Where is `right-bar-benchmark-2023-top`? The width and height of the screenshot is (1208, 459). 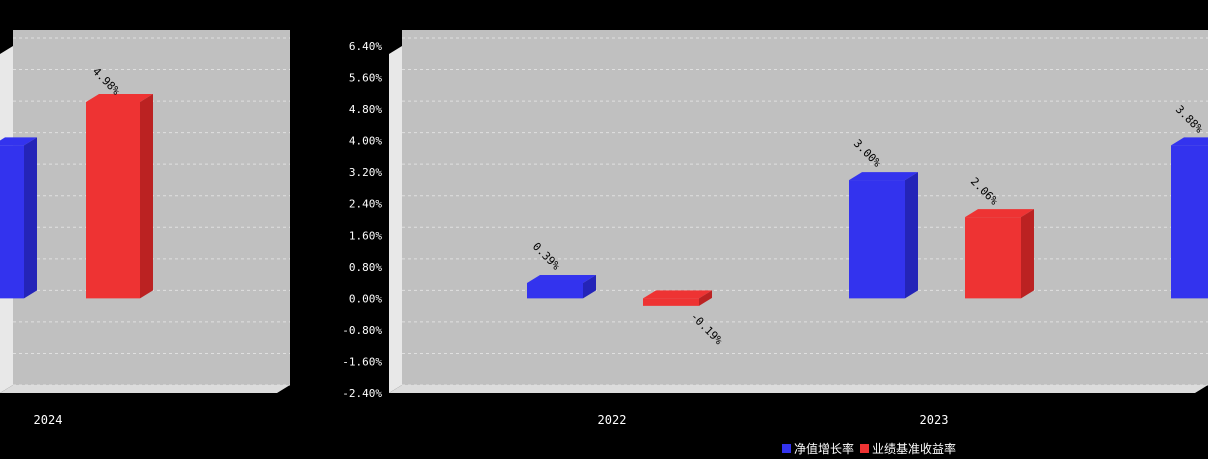
right-bar-benchmark-2023-top is located at coordinates (999, 213).